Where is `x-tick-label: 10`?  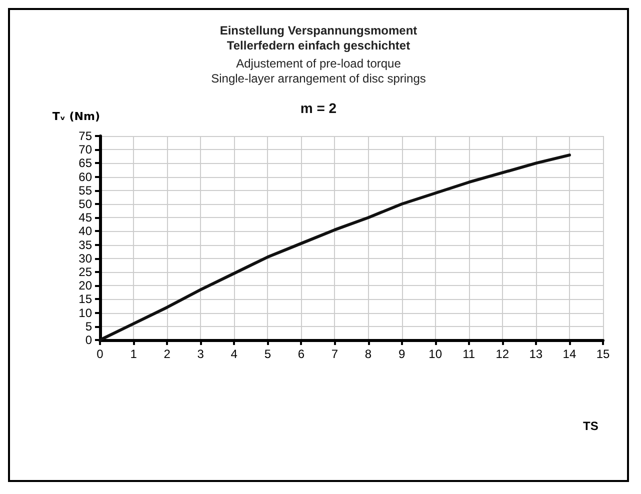 x-tick-label: 10 is located at coordinates (435, 354).